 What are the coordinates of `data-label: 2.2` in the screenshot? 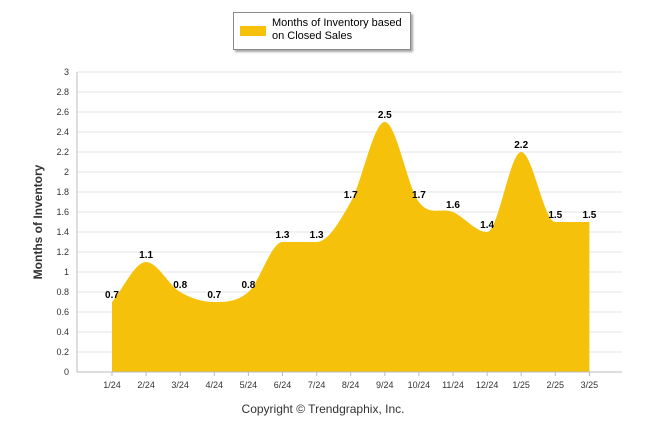 It's located at (521, 145).